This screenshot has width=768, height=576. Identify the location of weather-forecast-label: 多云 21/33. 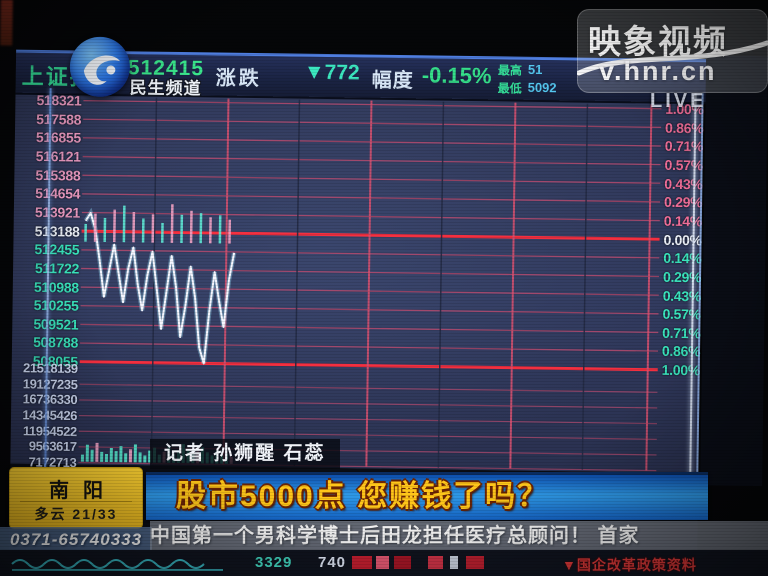
(76, 514).